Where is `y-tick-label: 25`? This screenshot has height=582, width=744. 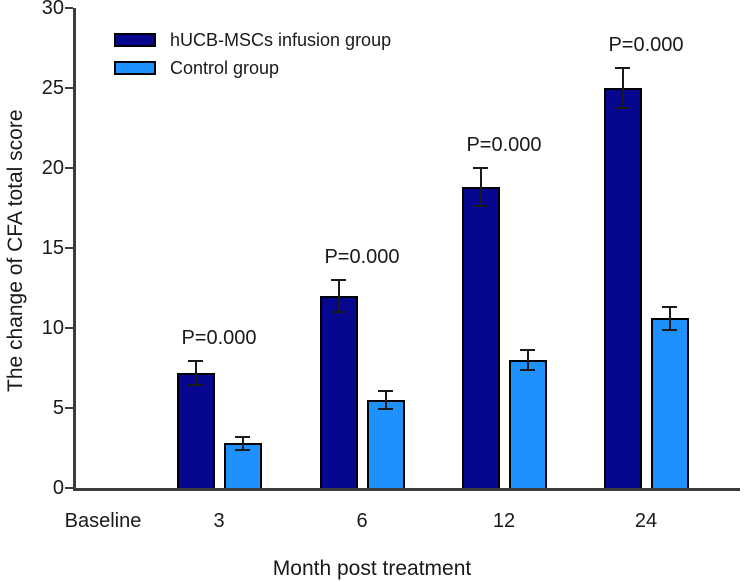
y-tick-label: 25 is located at coordinates (52, 88).